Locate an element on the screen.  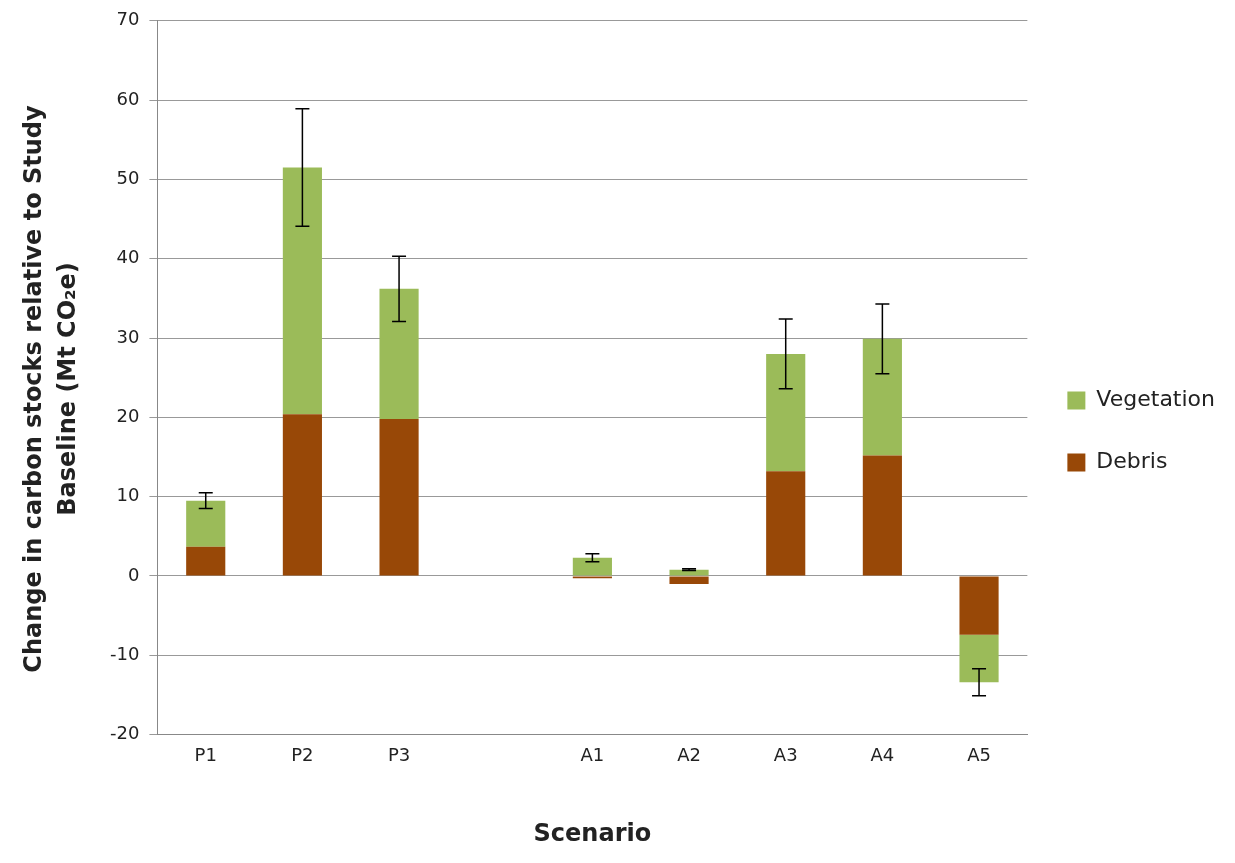
x-tick-label: A5 is located at coordinates (979, 755).